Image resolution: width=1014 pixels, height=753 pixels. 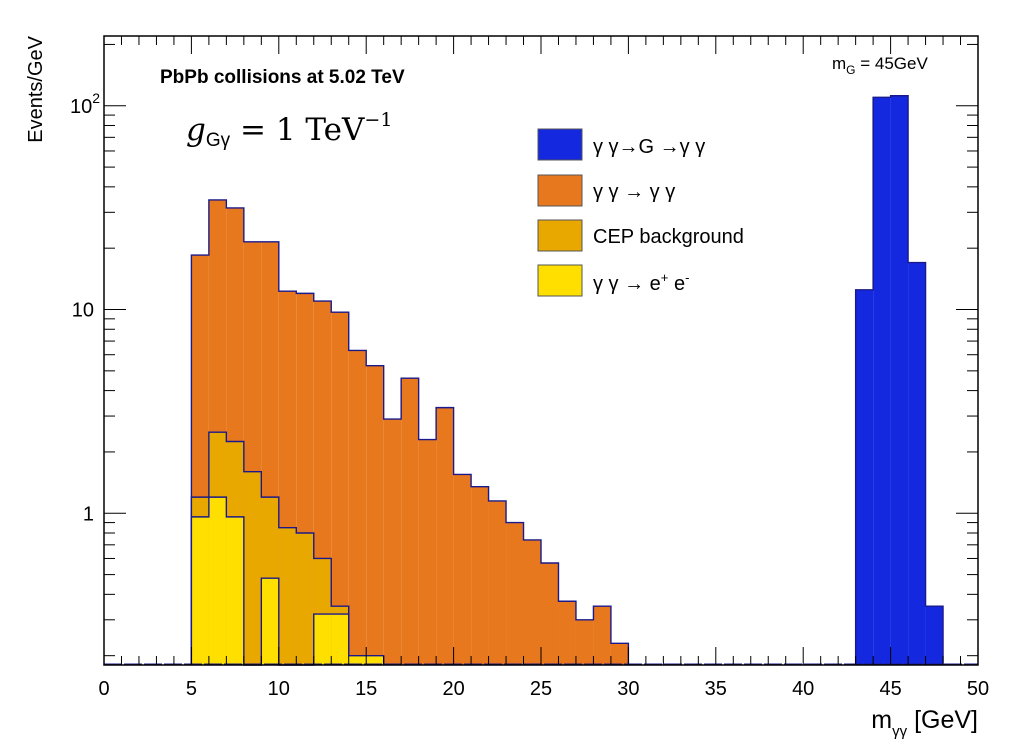 What do you see at coordinates (649, 147) in the screenshot?
I see `legend-label-signal: γ γ→G →γ γ` at bounding box center [649, 147].